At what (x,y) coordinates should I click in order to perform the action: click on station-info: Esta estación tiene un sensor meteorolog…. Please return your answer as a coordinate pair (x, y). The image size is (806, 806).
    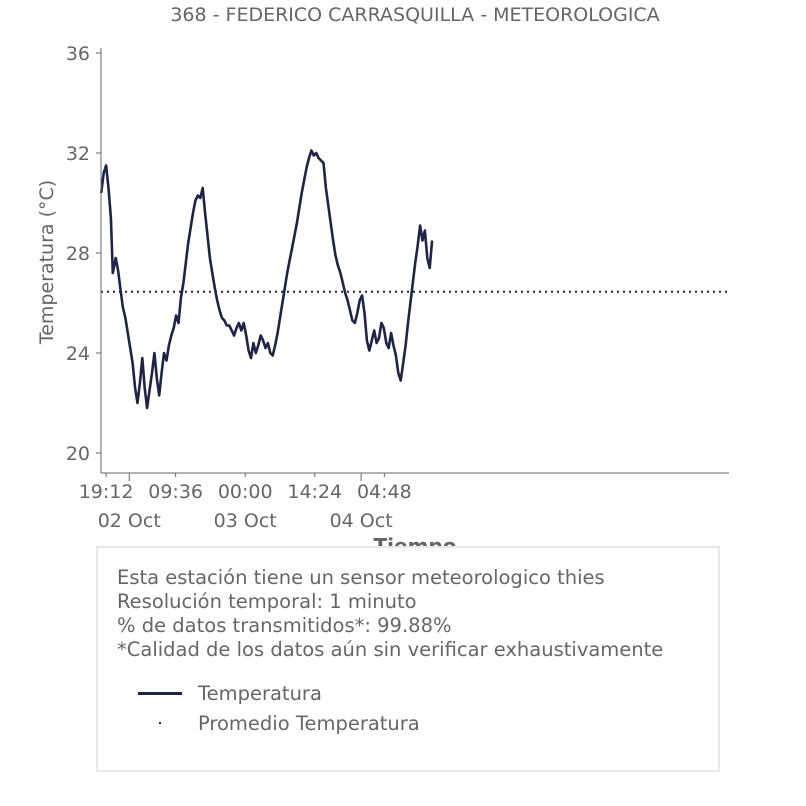
    Looking at the image, I should click on (390, 614).